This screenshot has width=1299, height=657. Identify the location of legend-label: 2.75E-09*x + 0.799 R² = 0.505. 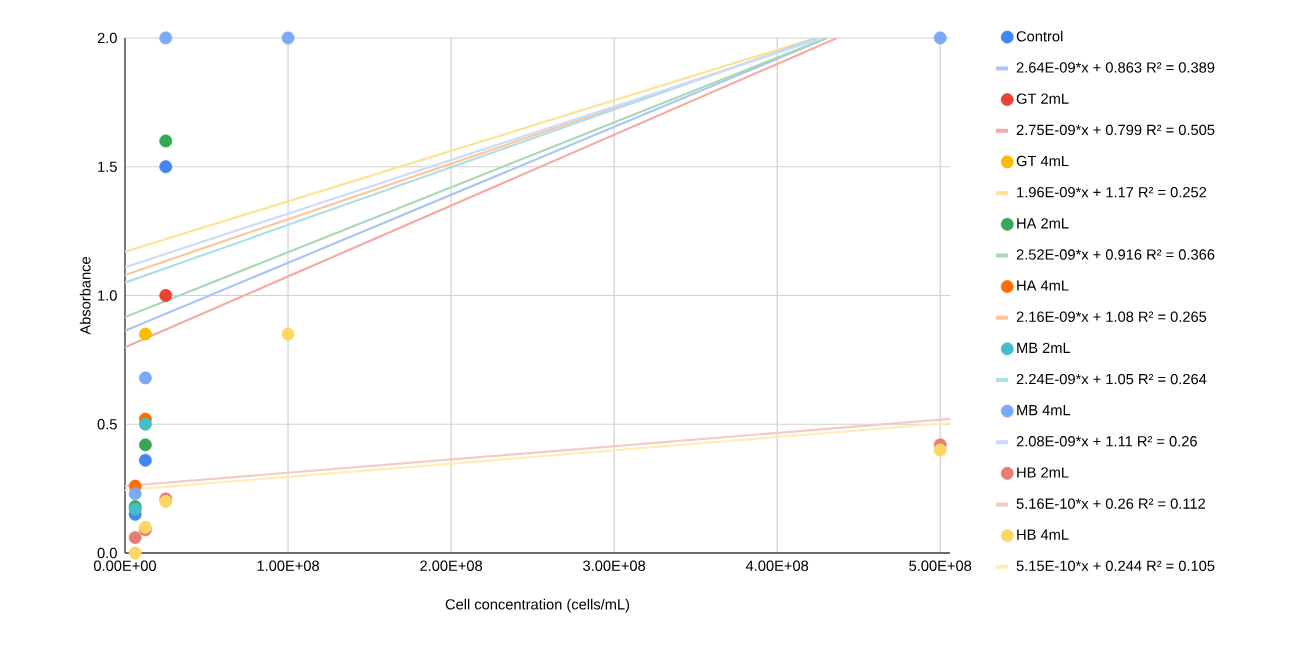
(1115, 130).